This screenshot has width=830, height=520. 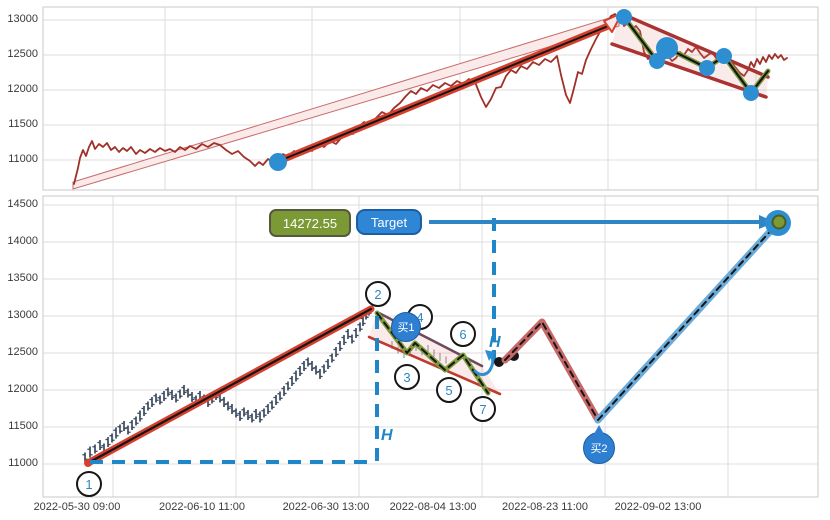 I want to click on bottom-y-tick: 13000, so click(x=22, y=315).